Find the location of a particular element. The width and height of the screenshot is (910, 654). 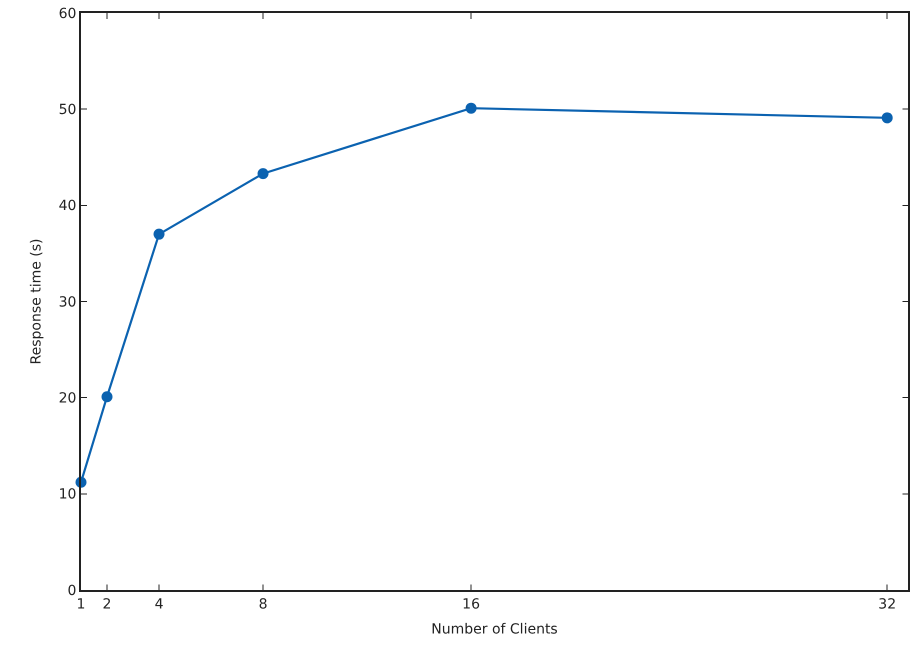

x-tick-label: 16 is located at coordinates (471, 604).